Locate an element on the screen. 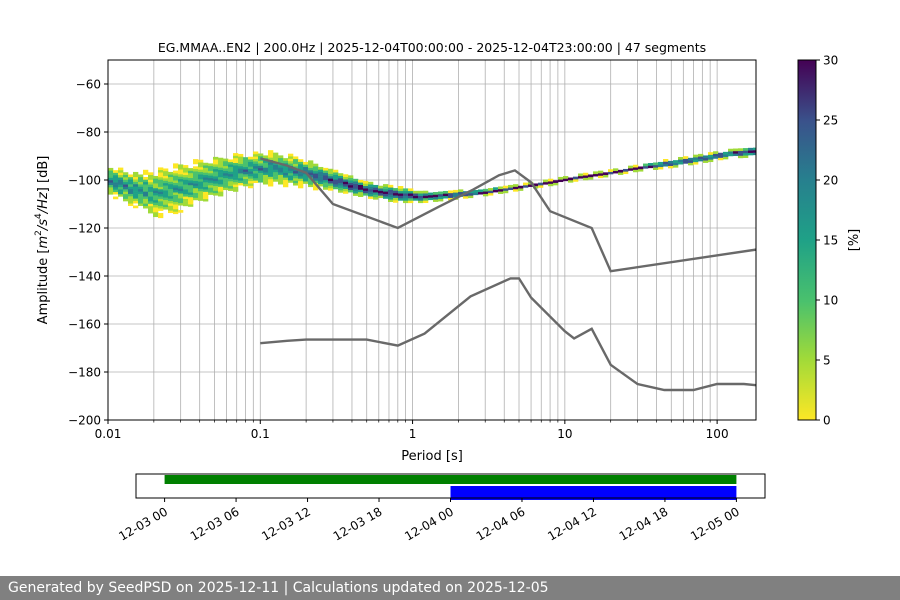  colorbar-tick-label: 20 is located at coordinates (830, 181).